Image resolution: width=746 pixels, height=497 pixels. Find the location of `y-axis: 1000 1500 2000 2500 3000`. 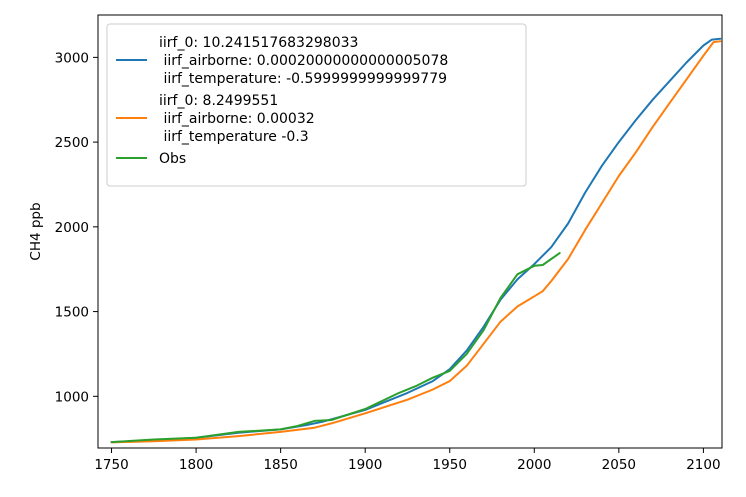

y-axis: 1000 1500 2000 2500 3000 is located at coordinates (76, 227).